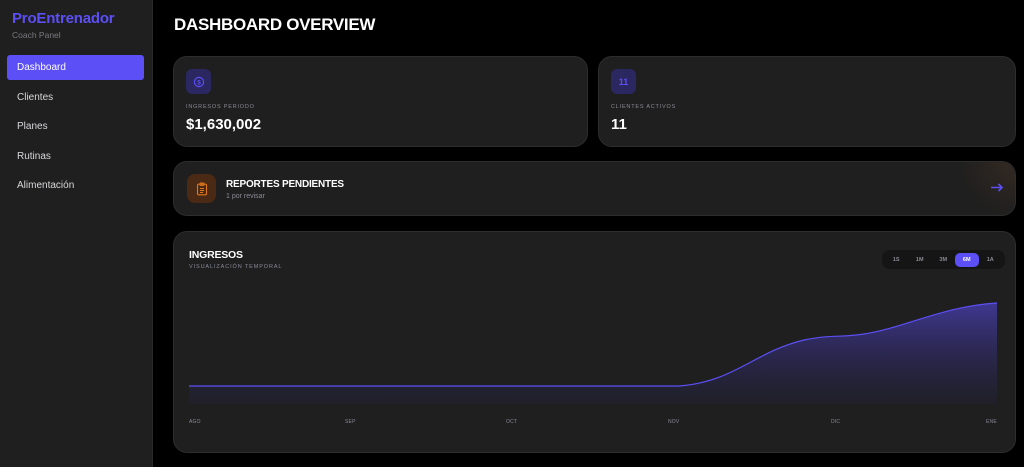 This screenshot has height=467, width=1024. What do you see at coordinates (967, 259) in the screenshot?
I see `range-6m-button: 6M` at bounding box center [967, 259].